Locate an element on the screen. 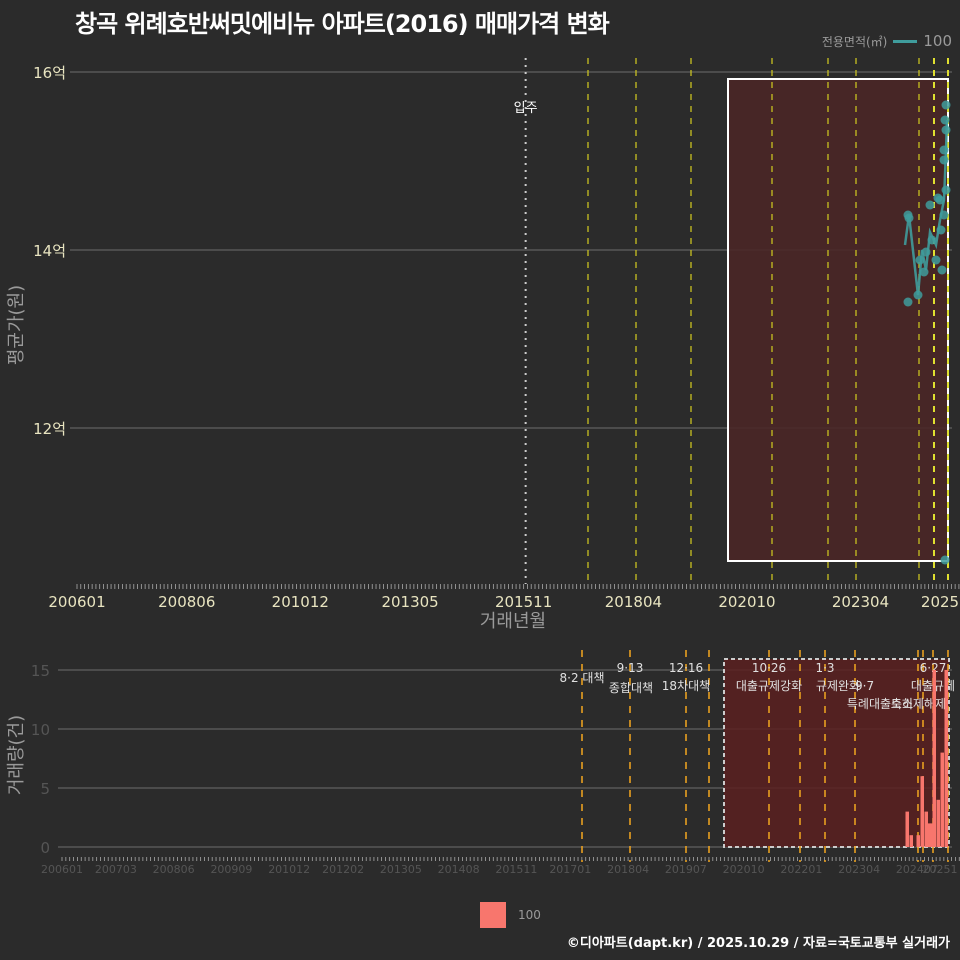  svg-text: 15 is located at coordinates (40, 671).